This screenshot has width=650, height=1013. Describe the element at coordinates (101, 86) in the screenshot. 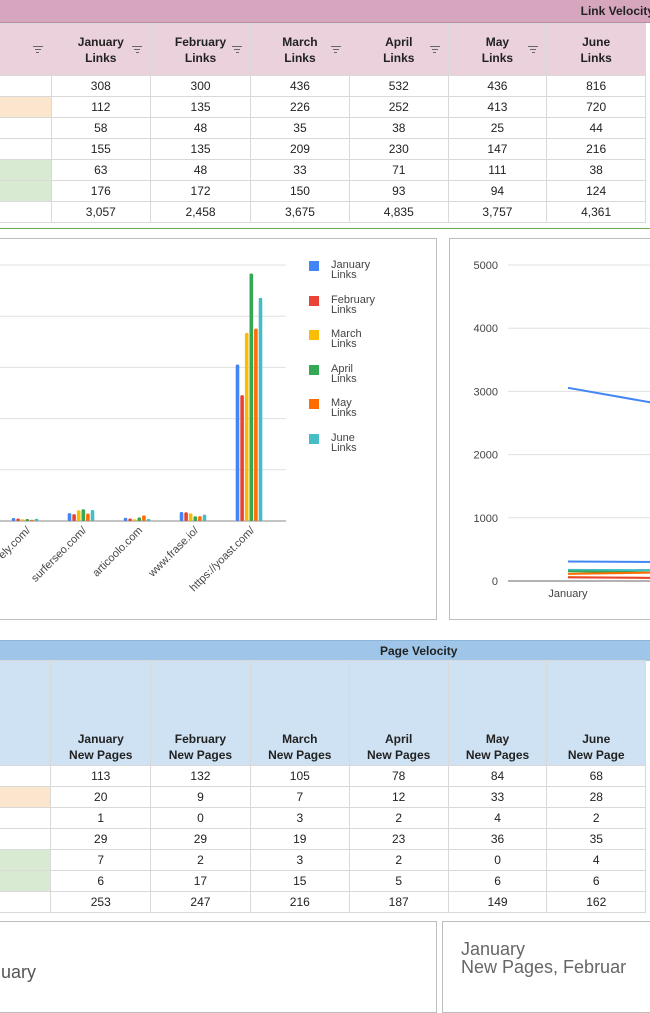

I see `table-cell: 308` at that location.